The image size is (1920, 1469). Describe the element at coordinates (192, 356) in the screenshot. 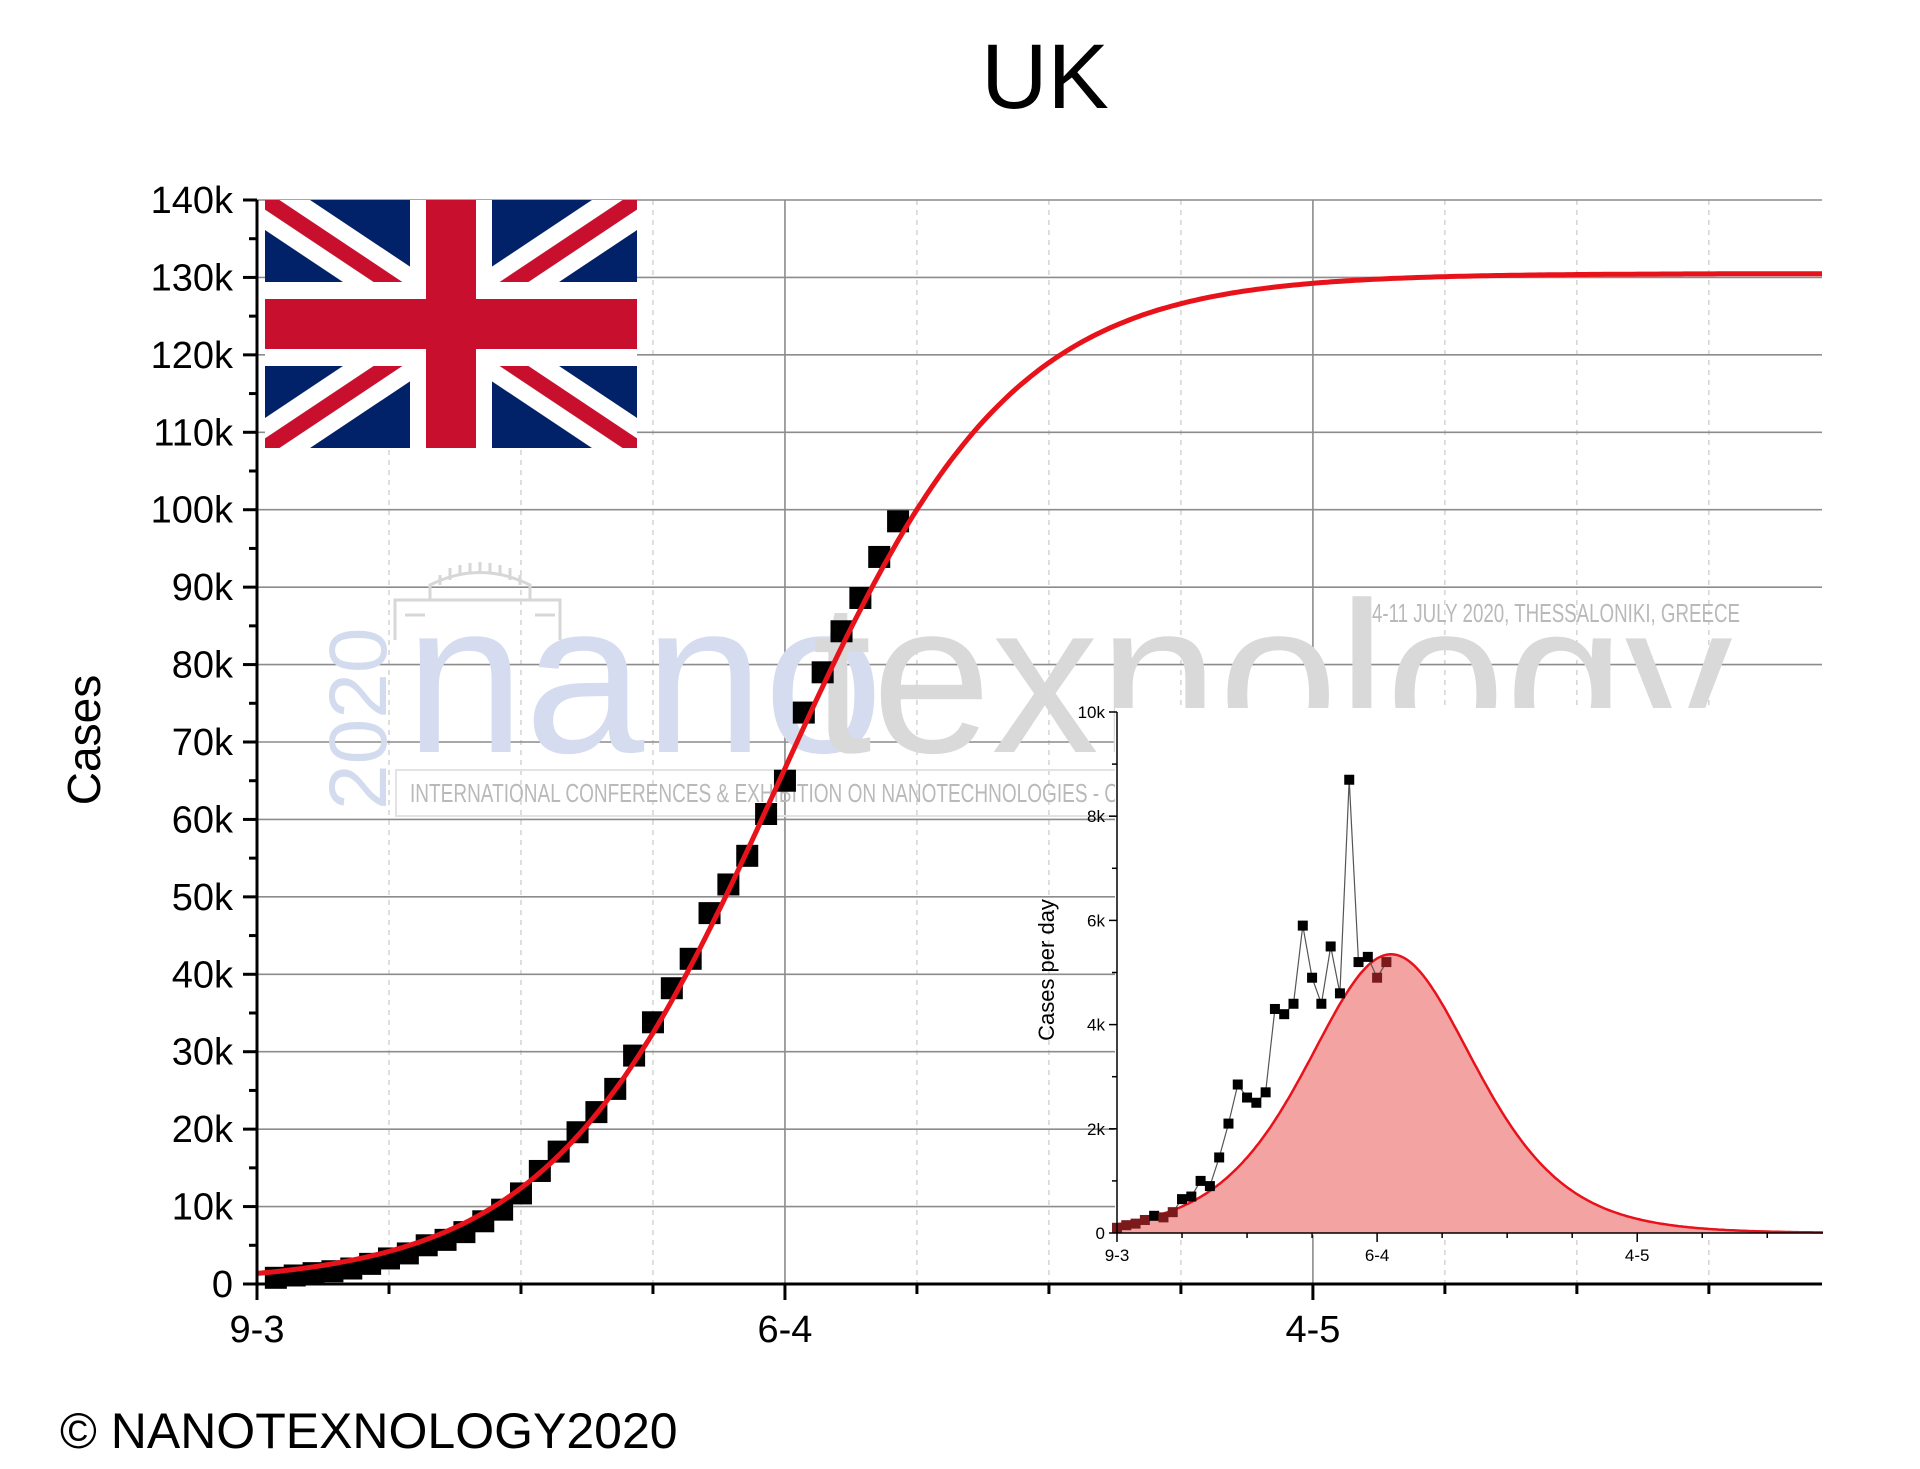

I see `y-tick-label: 120k` at that location.